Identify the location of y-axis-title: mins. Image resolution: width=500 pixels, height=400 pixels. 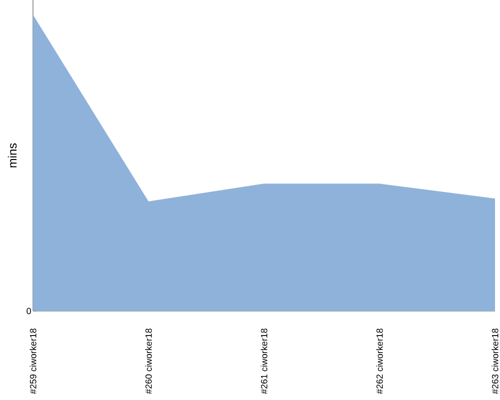
(12, 155).